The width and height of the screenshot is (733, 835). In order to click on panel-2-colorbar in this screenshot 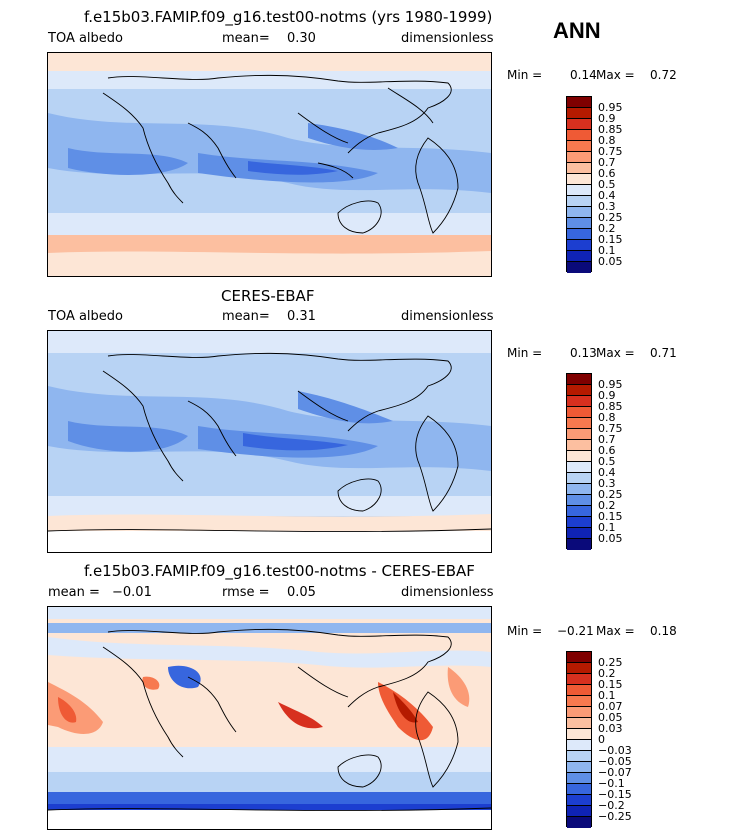, I will do `click(579, 461)`.